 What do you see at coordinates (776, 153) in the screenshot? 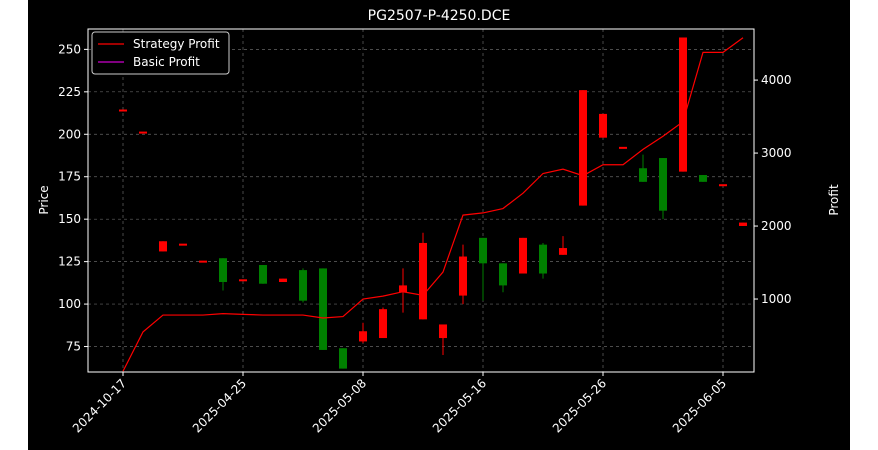
I see `y2-tick-label: 3000` at bounding box center [776, 153].